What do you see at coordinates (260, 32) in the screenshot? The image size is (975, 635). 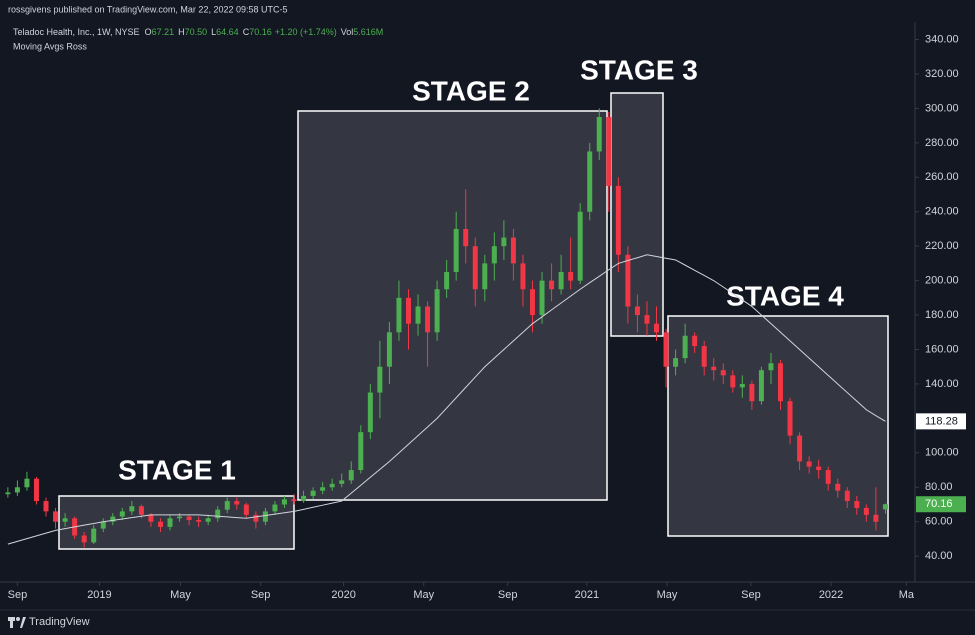 I see `quote-value: 70.16` at bounding box center [260, 32].